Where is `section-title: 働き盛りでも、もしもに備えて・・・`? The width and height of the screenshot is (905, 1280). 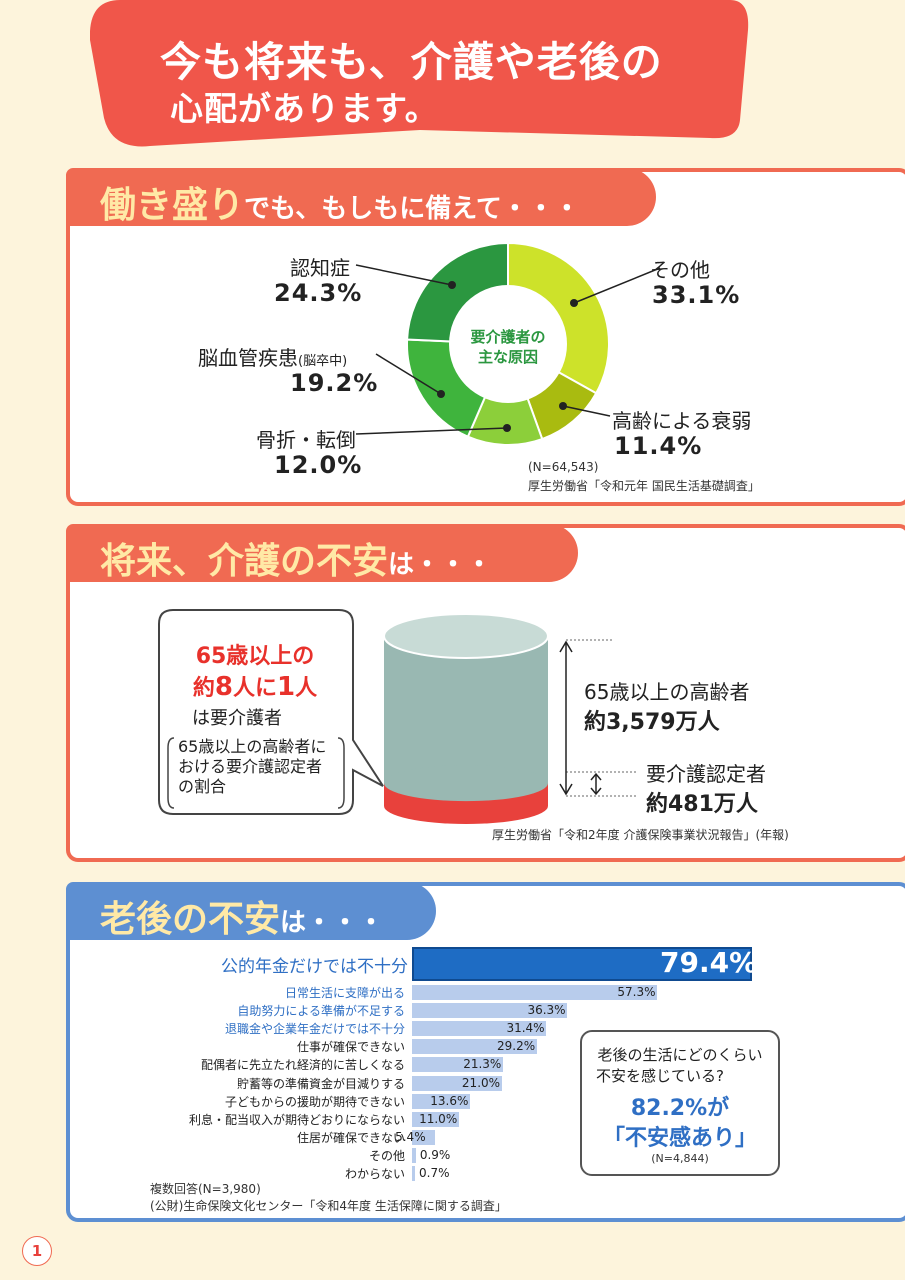 section-title: 働き盛りでも、もしもに備えて・・・ is located at coordinates (340, 205).